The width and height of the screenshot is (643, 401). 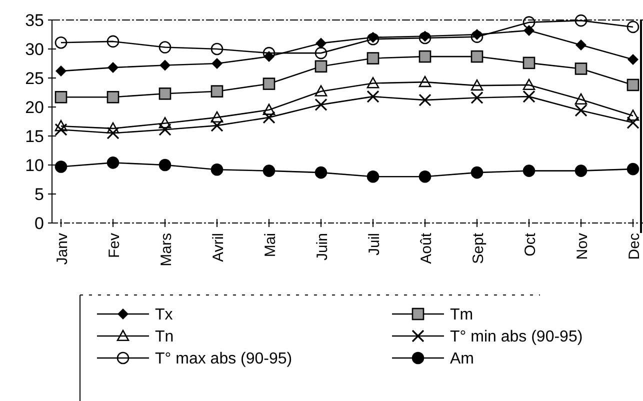 What do you see at coordinates (164, 315) in the screenshot?
I see `legend-label: Tx` at bounding box center [164, 315].